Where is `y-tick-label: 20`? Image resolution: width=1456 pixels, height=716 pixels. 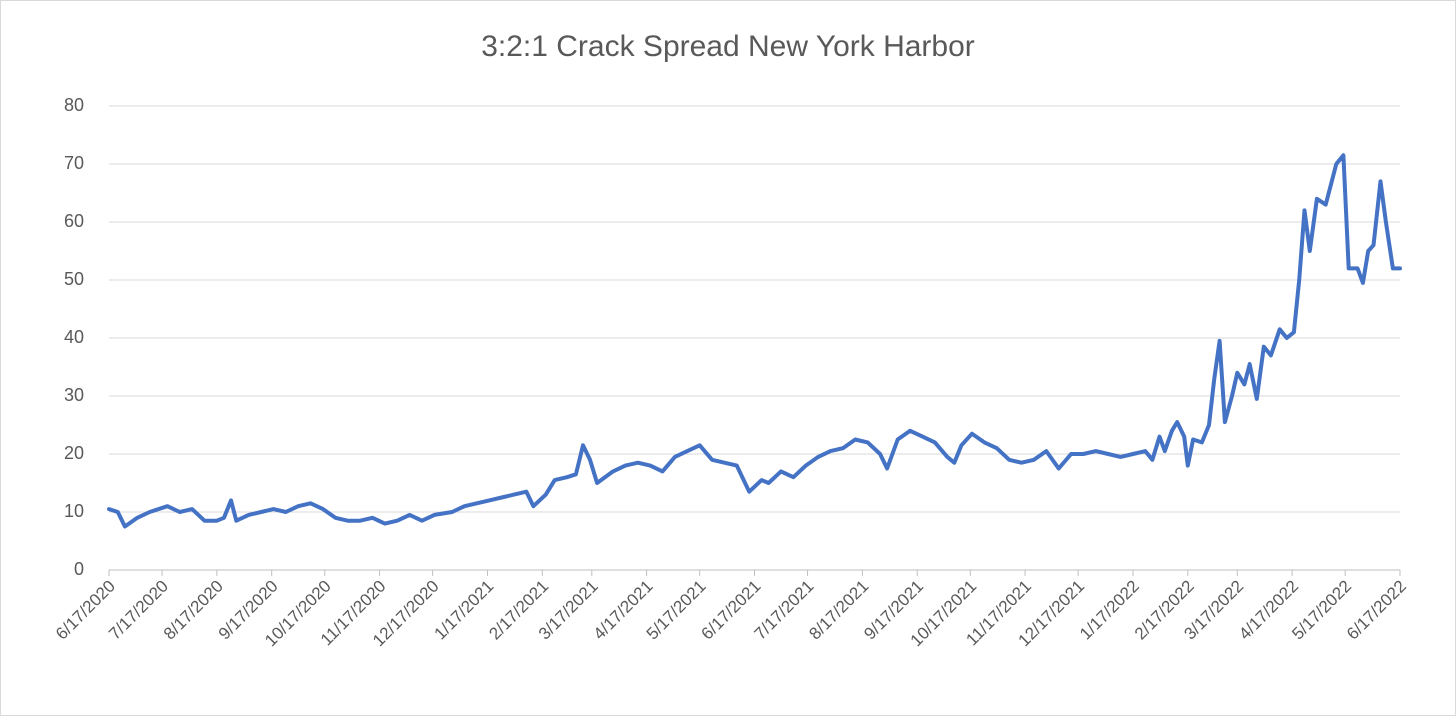
y-tick-label: 20 is located at coordinates (74, 453).